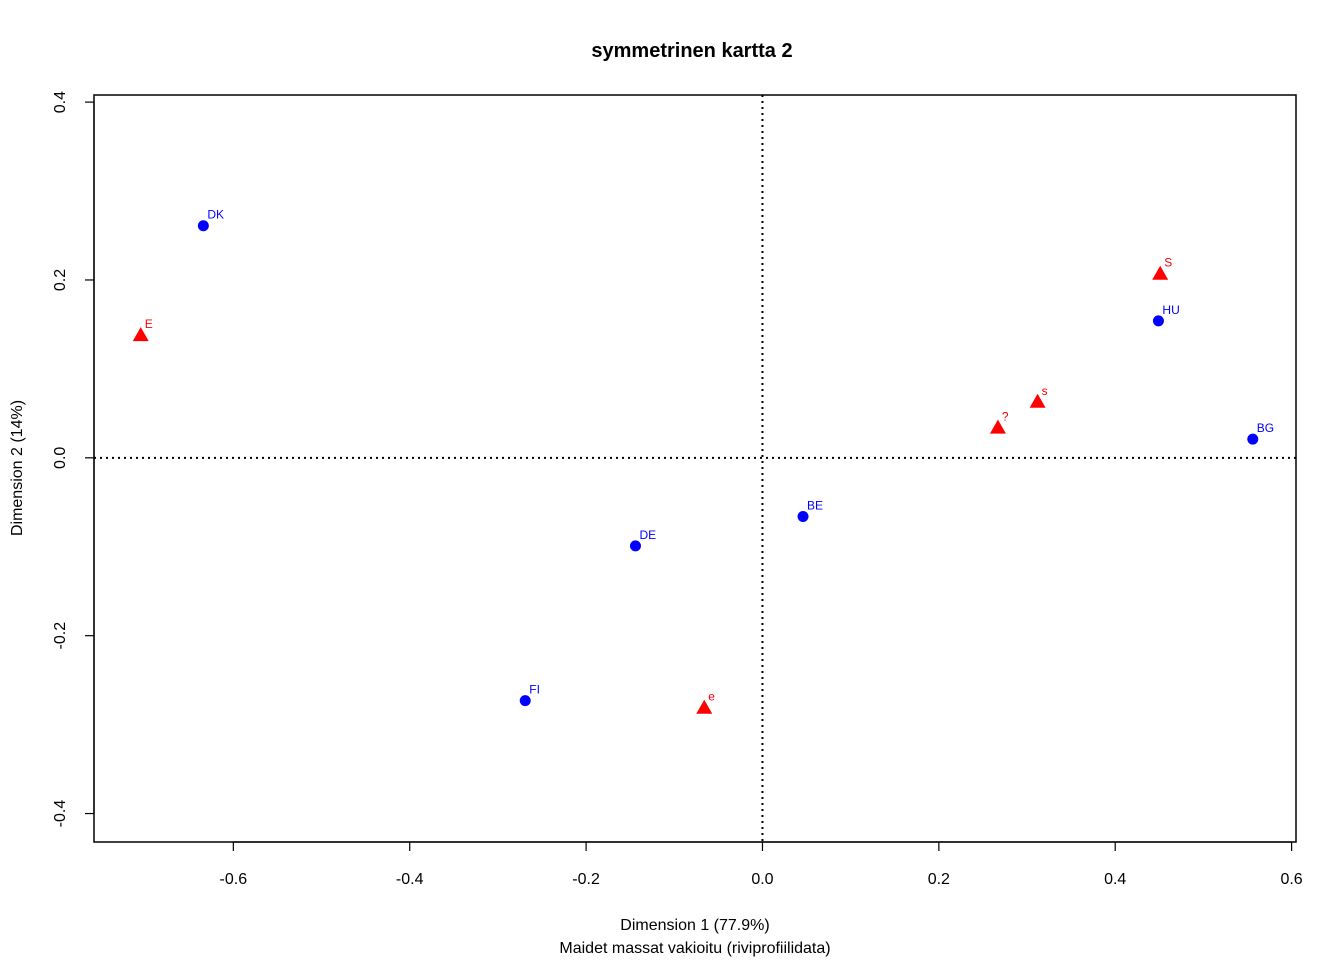 This screenshot has width=1344, height=960. I want to click on row-point-dk, so click(203, 226).